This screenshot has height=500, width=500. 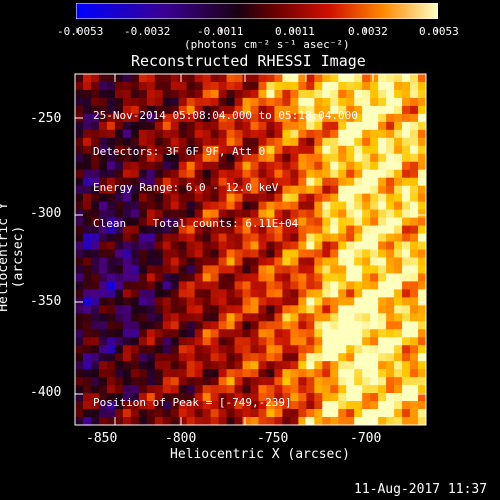 I want to click on x-tick-label: -850, so click(x=102, y=438).